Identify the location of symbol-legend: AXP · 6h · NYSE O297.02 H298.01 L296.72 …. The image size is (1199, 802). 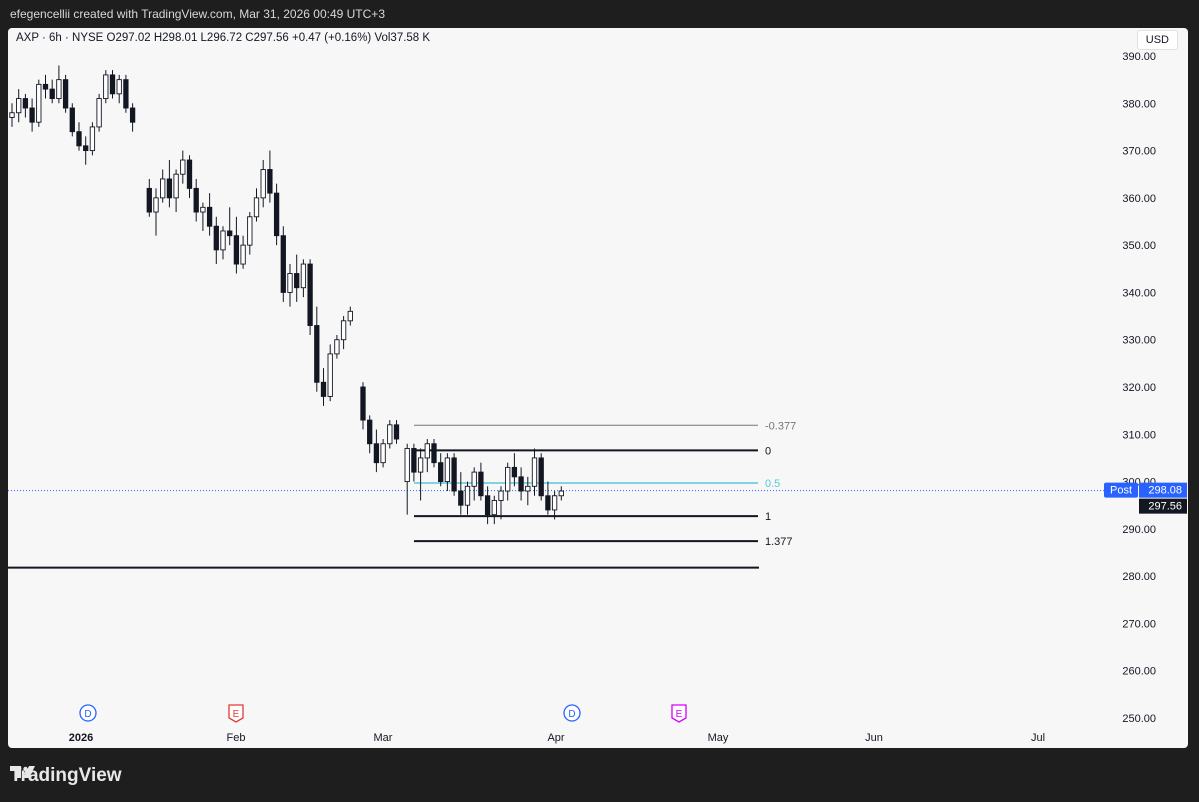
(223, 38).